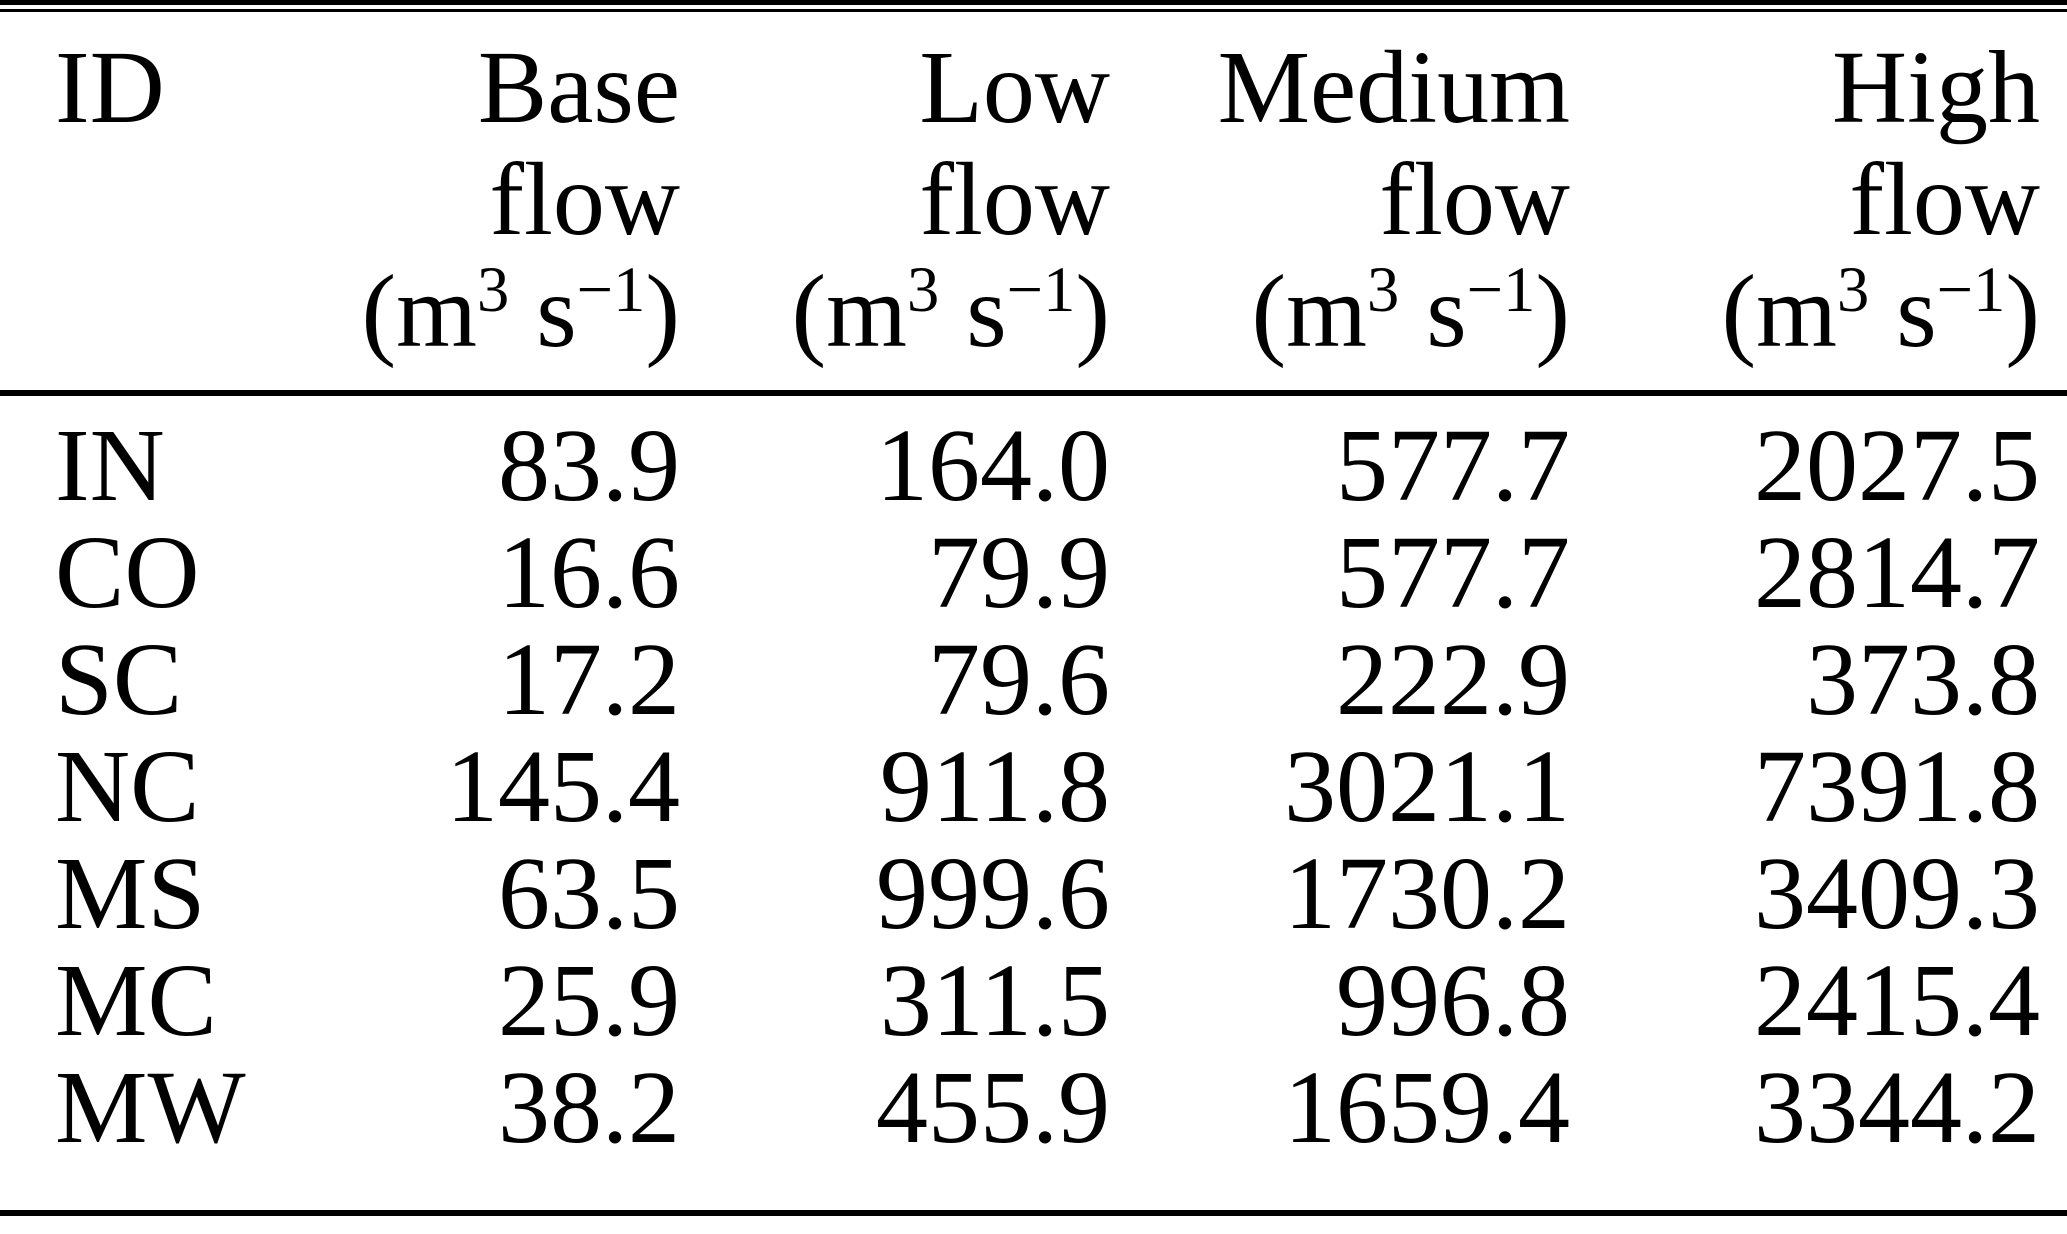 The width and height of the screenshot is (2067, 1234). Describe the element at coordinates (1453, 1000) in the screenshot. I see `cell-medium-flow: 996.8` at that location.